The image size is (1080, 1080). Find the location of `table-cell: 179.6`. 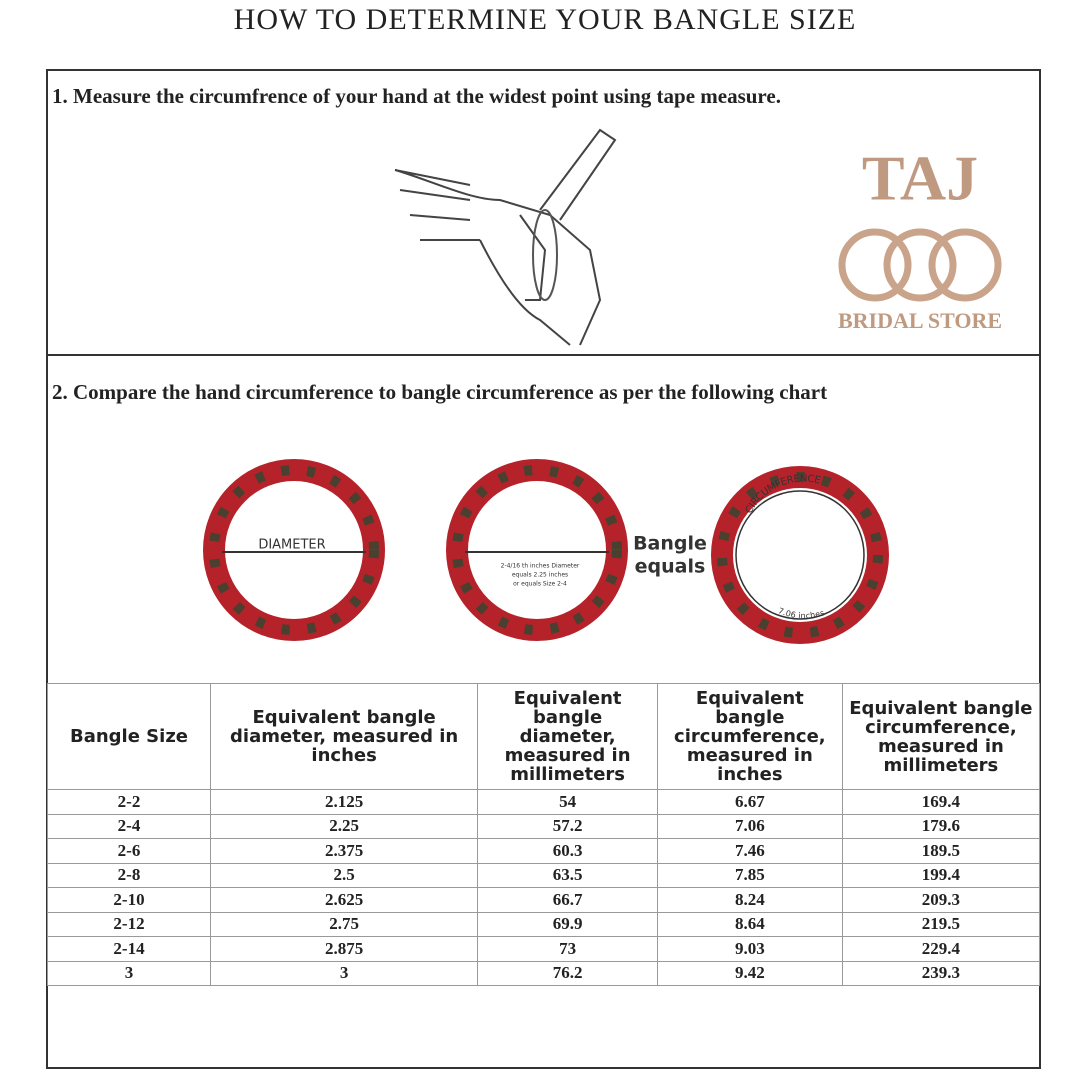

table-cell: 179.6 is located at coordinates (941, 826).